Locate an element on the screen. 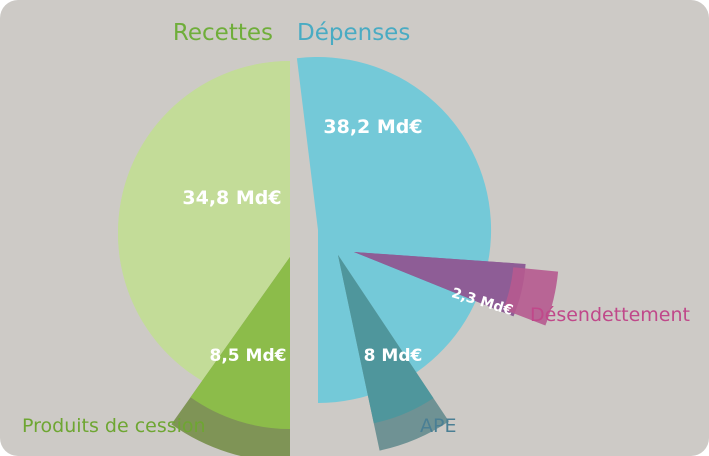 The height and width of the screenshot is (456, 709). group-label-depenses: Dépenses is located at coordinates (353, 33).